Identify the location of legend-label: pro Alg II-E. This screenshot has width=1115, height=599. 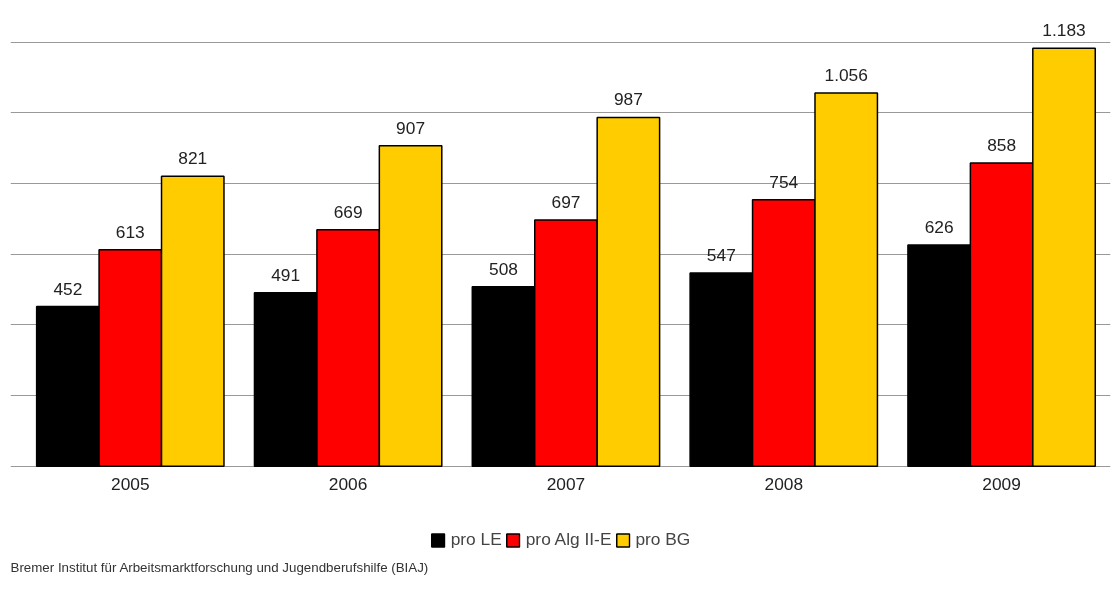
(568, 539).